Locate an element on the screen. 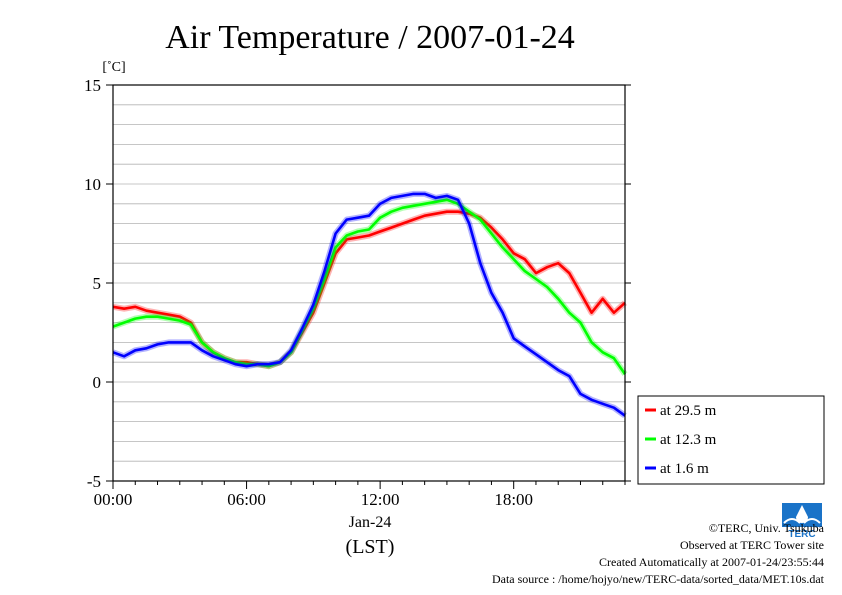 This screenshot has width=842, height=595. x-tick-label: 12:00 is located at coordinates (380, 499).